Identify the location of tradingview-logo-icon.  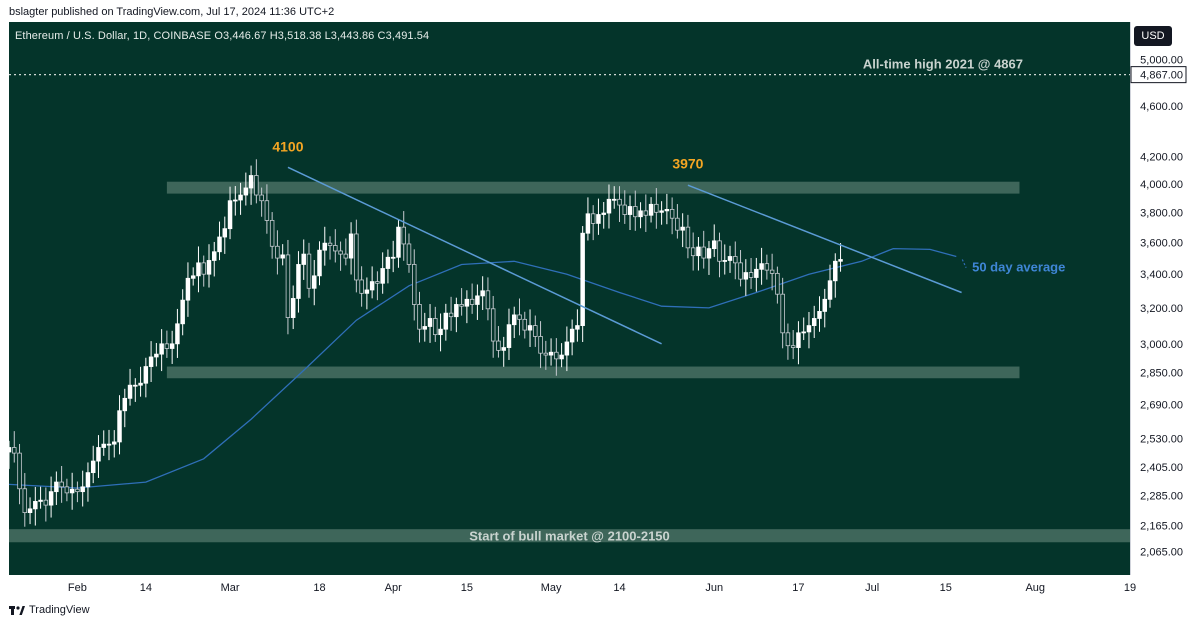
(17, 610).